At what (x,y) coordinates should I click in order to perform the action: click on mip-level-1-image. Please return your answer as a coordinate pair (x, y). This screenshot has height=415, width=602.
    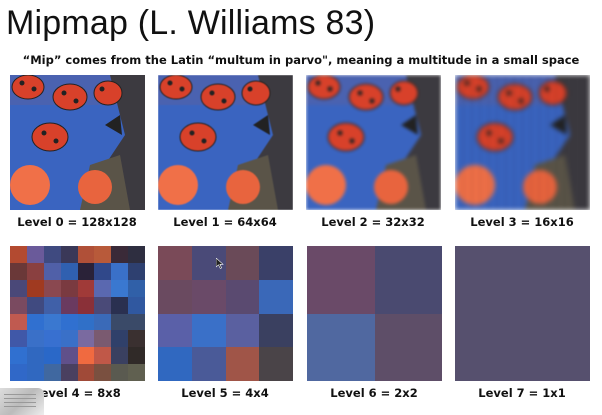
    Looking at the image, I should click on (225, 142).